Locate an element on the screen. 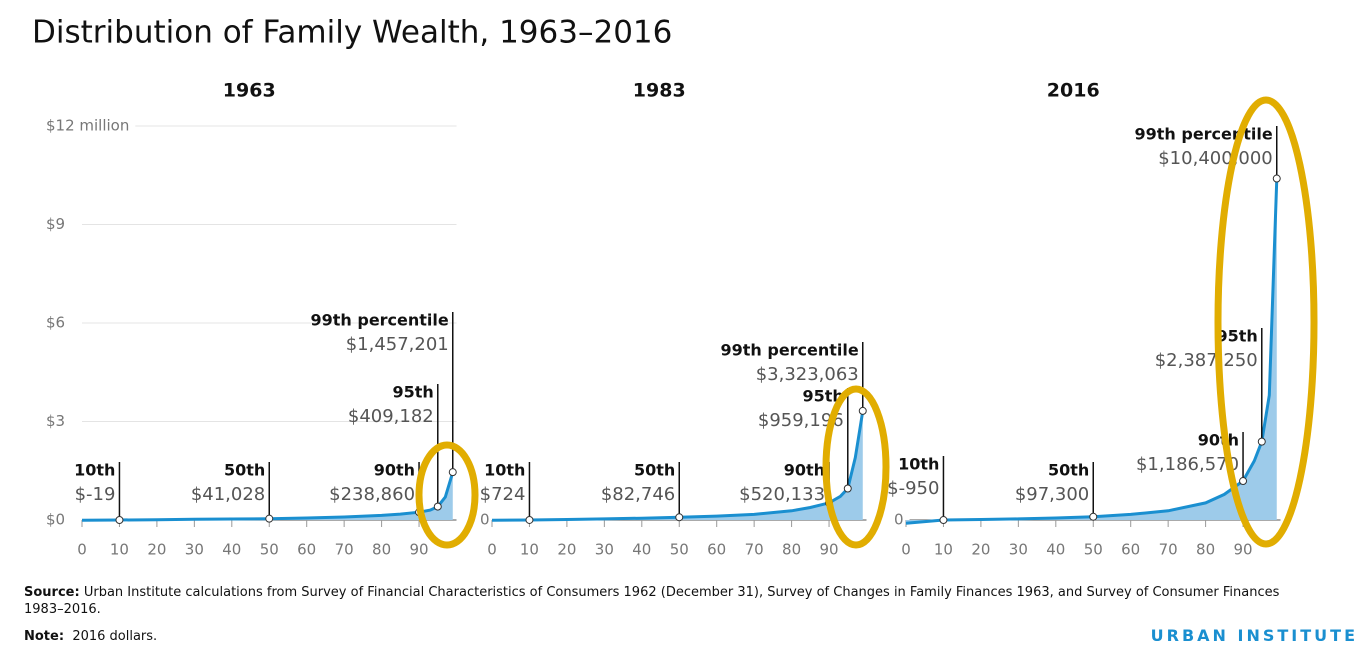 The height and width of the screenshot is (657, 1370). note-text: 2016 dollars. is located at coordinates (115, 636).